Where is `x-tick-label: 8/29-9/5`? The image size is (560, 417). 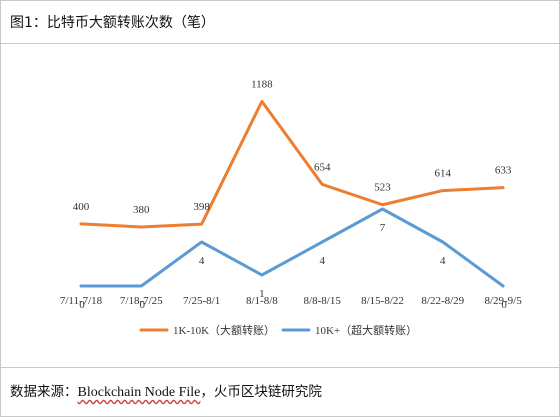 x-tick-label: 8/29-9/5 is located at coordinates (503, 301).